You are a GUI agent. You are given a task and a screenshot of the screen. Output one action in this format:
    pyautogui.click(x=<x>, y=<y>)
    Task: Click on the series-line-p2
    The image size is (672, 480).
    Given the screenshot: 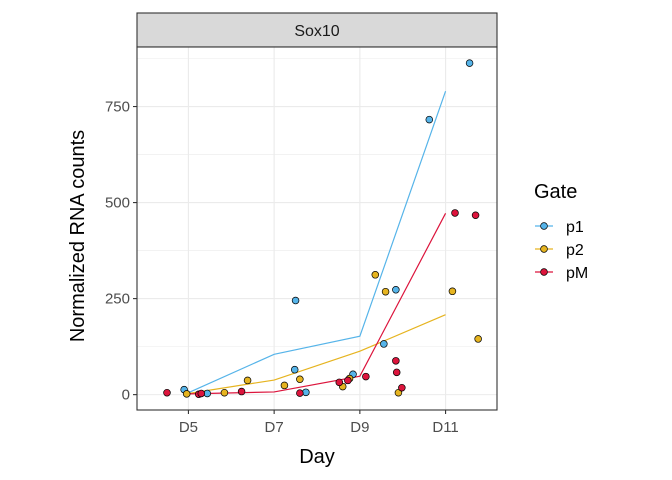 What is the action you would take?
    pyautogui.click(x=317, y=354)
    